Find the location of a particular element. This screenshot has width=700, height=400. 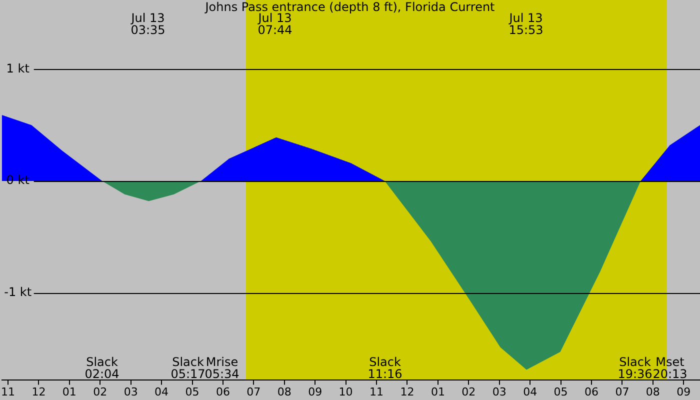

annotation: Slack 02:04 is located at coordinates (102, 367).